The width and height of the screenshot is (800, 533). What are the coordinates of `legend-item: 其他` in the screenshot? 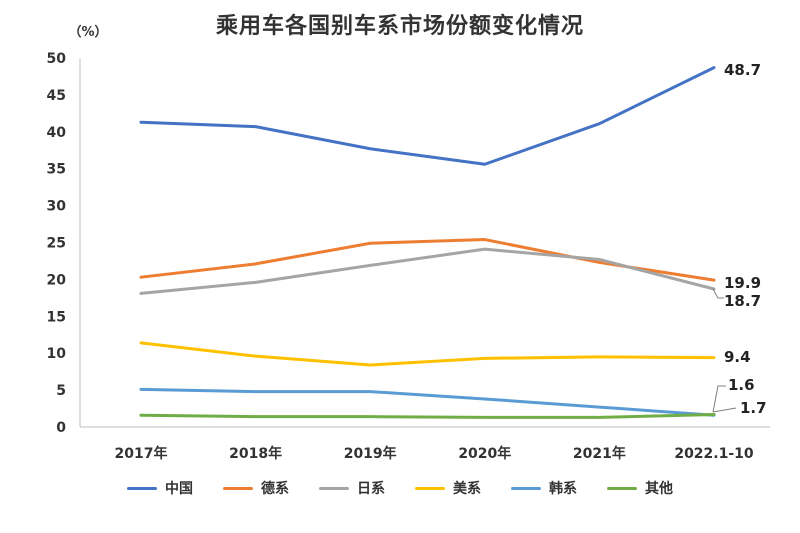 It's located at (640, 488).